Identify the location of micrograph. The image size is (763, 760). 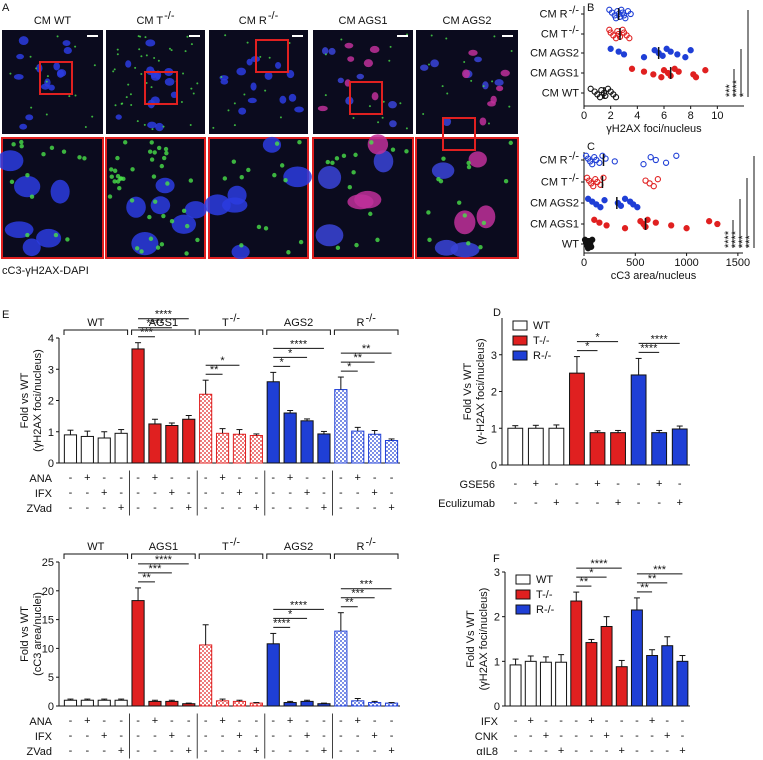
(155, 82).